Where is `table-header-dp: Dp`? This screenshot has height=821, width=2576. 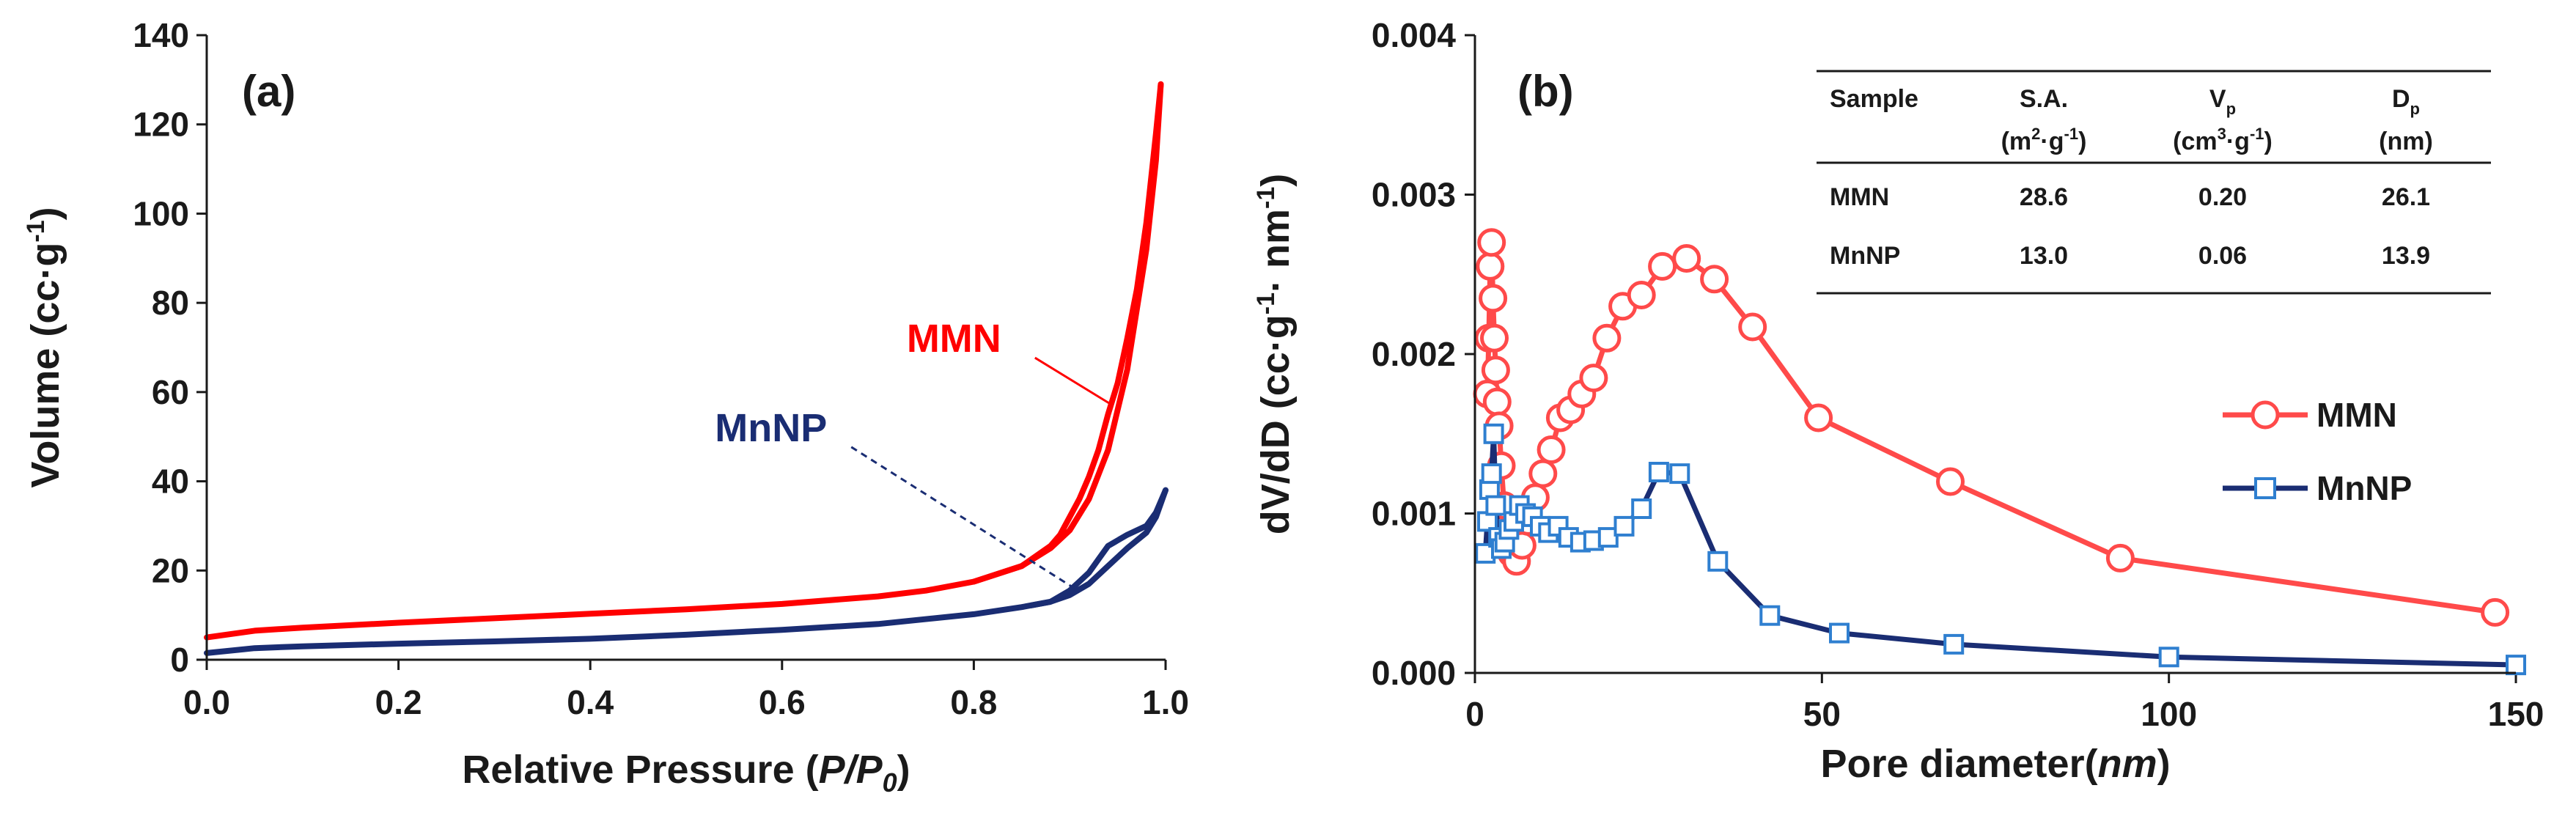 table-header-dp: Dp is located at coordinates (2406, 101).